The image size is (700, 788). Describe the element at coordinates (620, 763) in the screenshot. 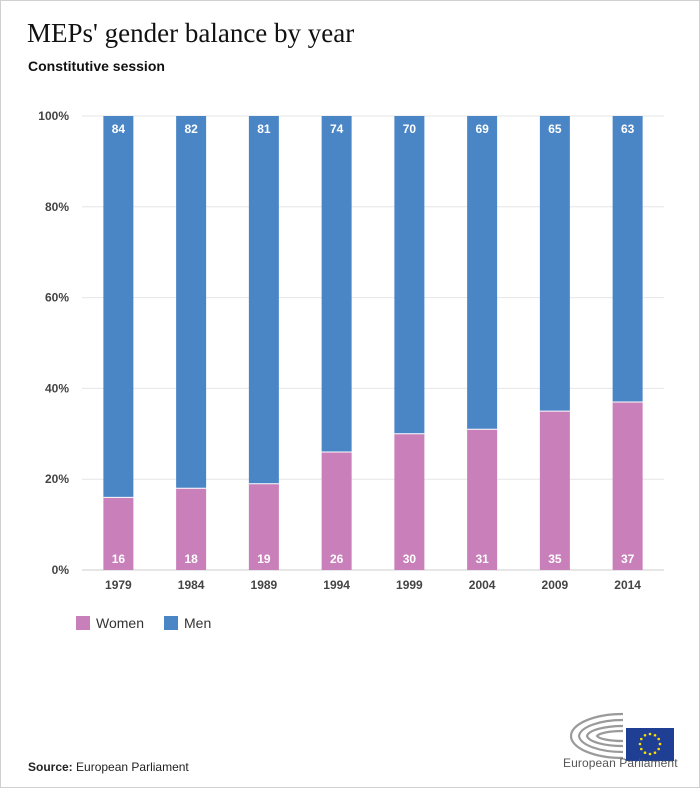

I see `logo-text: European Parliament` at that location.